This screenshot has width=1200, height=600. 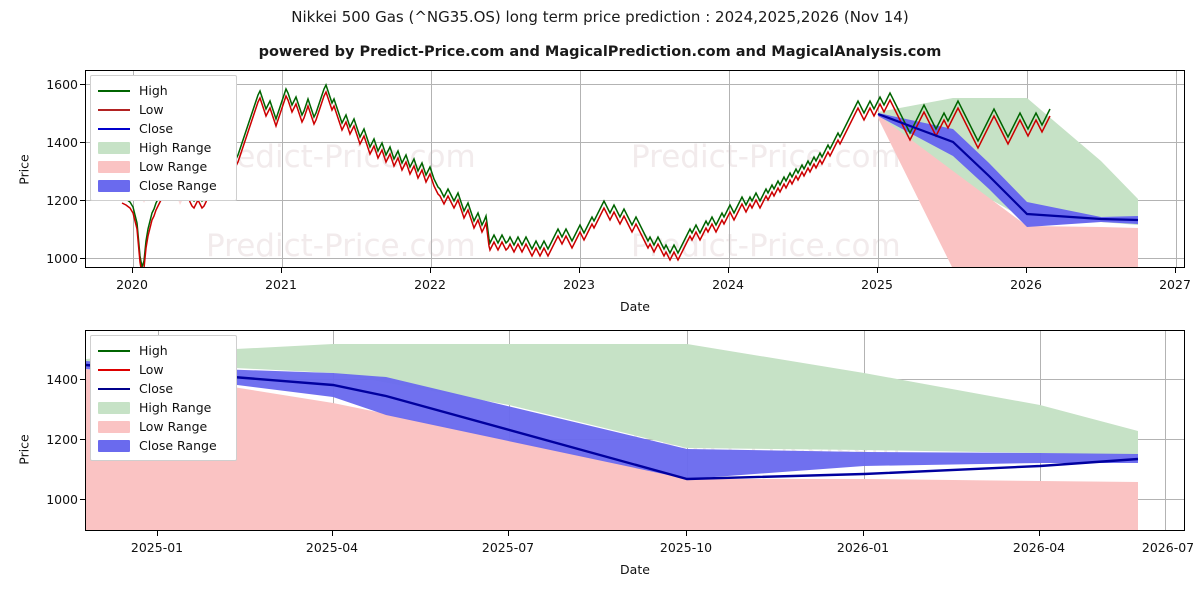 What do you see at coordinates (62, 258) in the screenshot?
I see `top-y-tick: 1000` at bounding box center [62, 258].